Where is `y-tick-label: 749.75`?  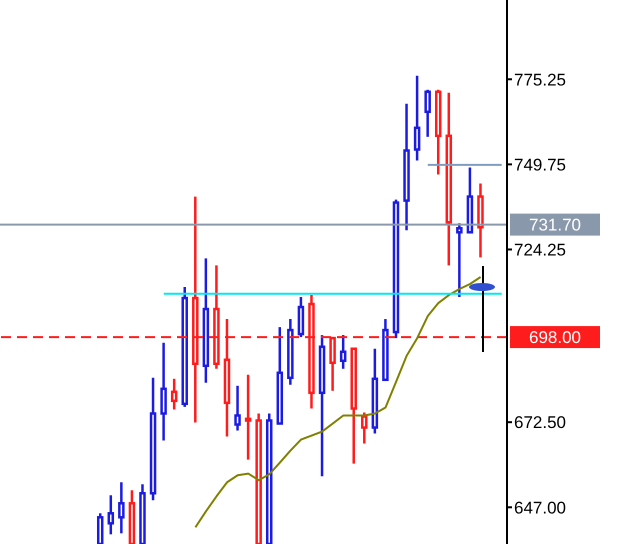
y-tick-label: 749.75 is located at coordinates (540, 164).